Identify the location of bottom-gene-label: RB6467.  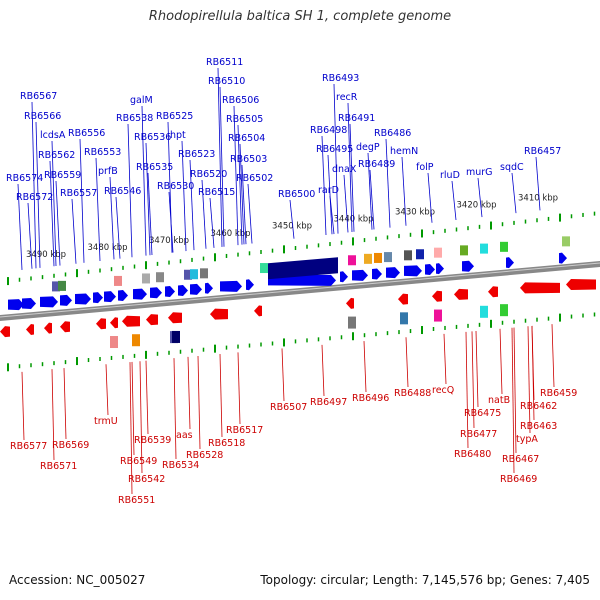
(520, 459).